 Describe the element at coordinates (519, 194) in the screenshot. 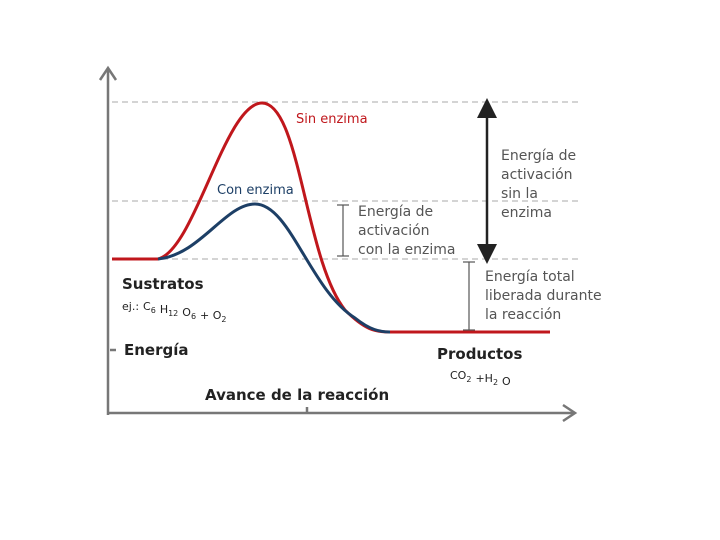

I see `annotation-line: sin la` at that location.